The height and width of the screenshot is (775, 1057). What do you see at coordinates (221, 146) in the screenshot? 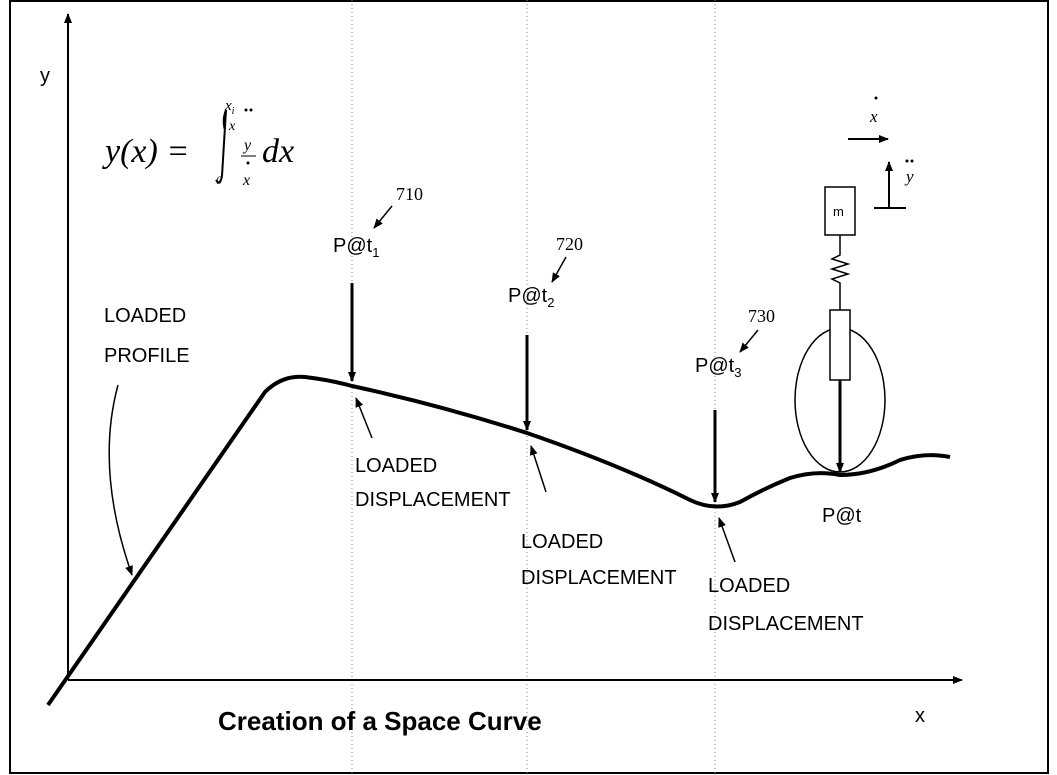
I see `integral-sign` at bounding box center [221, 146].